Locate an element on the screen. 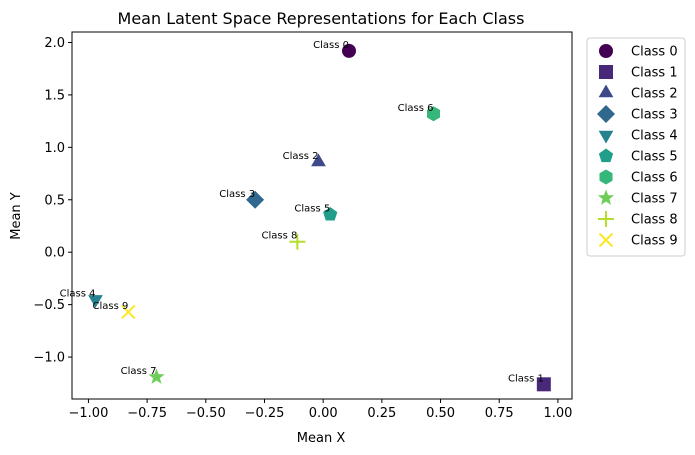 Image resolution: width=695 pixels, height=455 pixels. point-label-class-7: Class 7 is located at coordinates (139, 371).